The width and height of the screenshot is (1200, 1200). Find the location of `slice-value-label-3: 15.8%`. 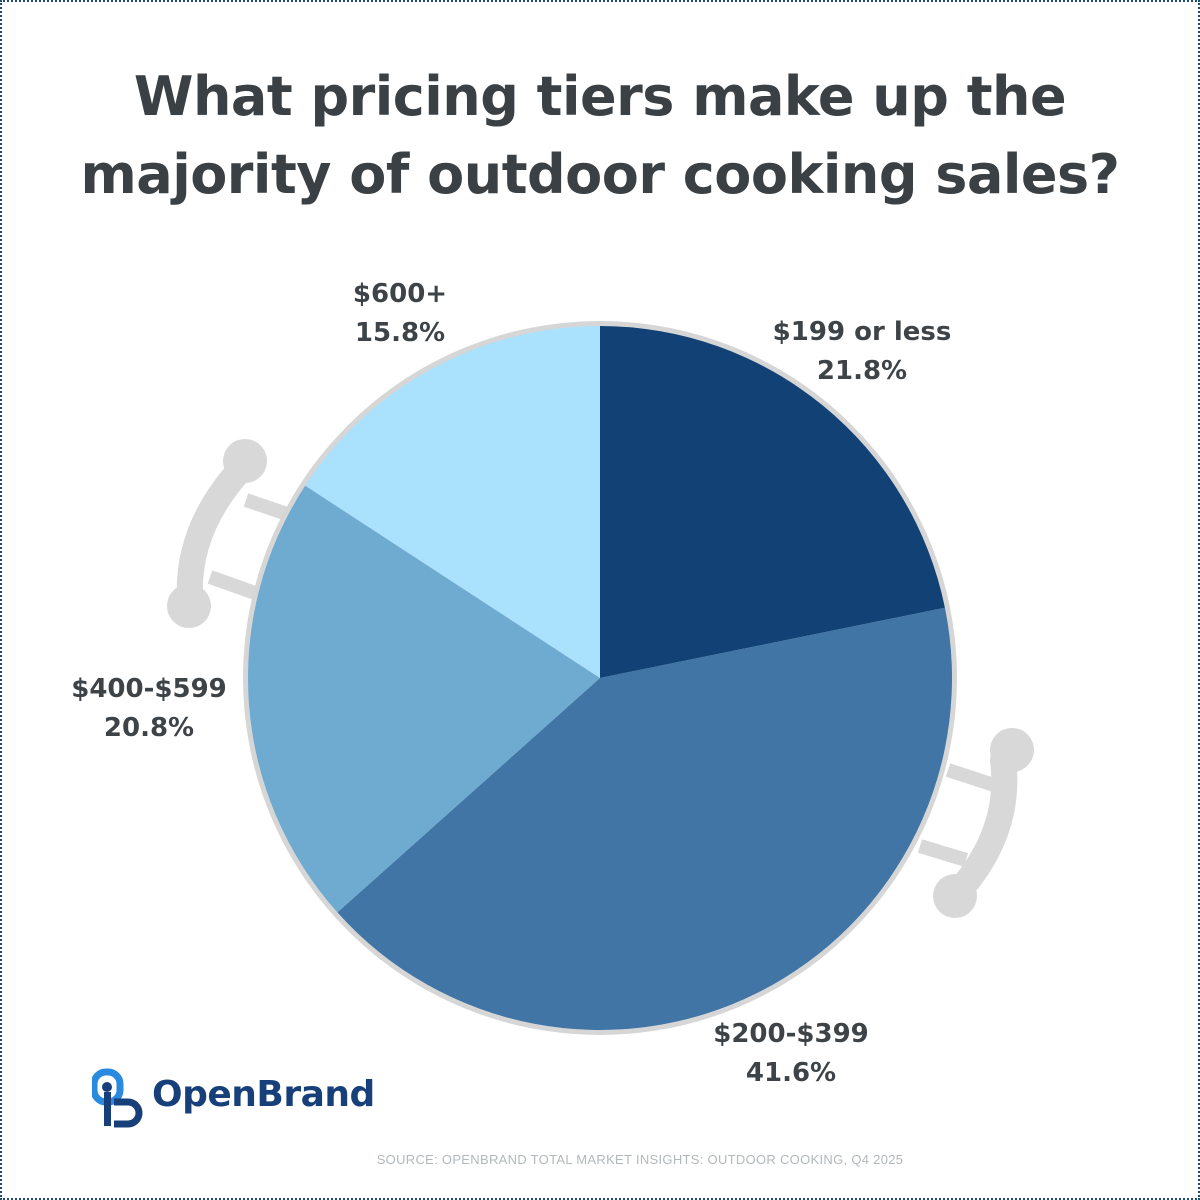

slice-value-label-3: 15.8% is located at coordinates (400, 333).